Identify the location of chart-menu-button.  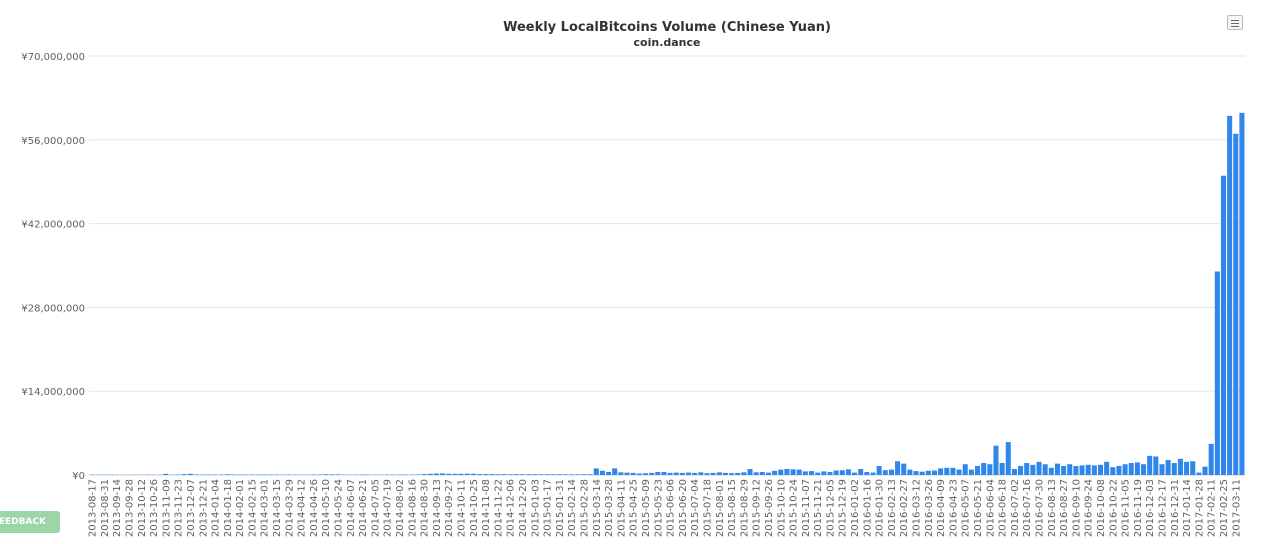
(1235, 22).